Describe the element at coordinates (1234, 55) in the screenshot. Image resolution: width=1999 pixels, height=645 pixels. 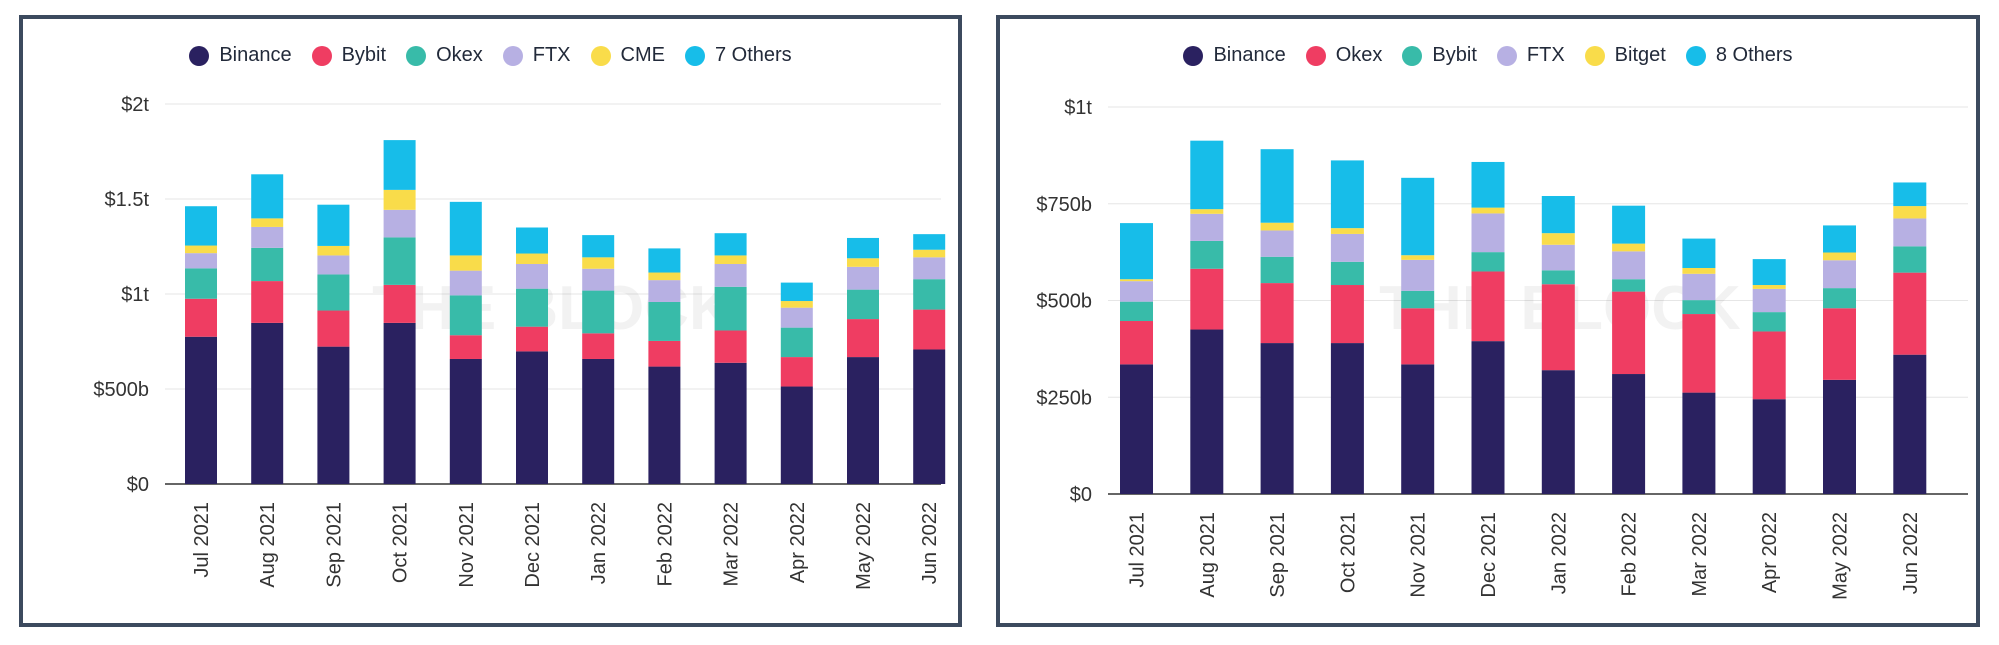
I see `legend-item-binance: Binance` at that location.